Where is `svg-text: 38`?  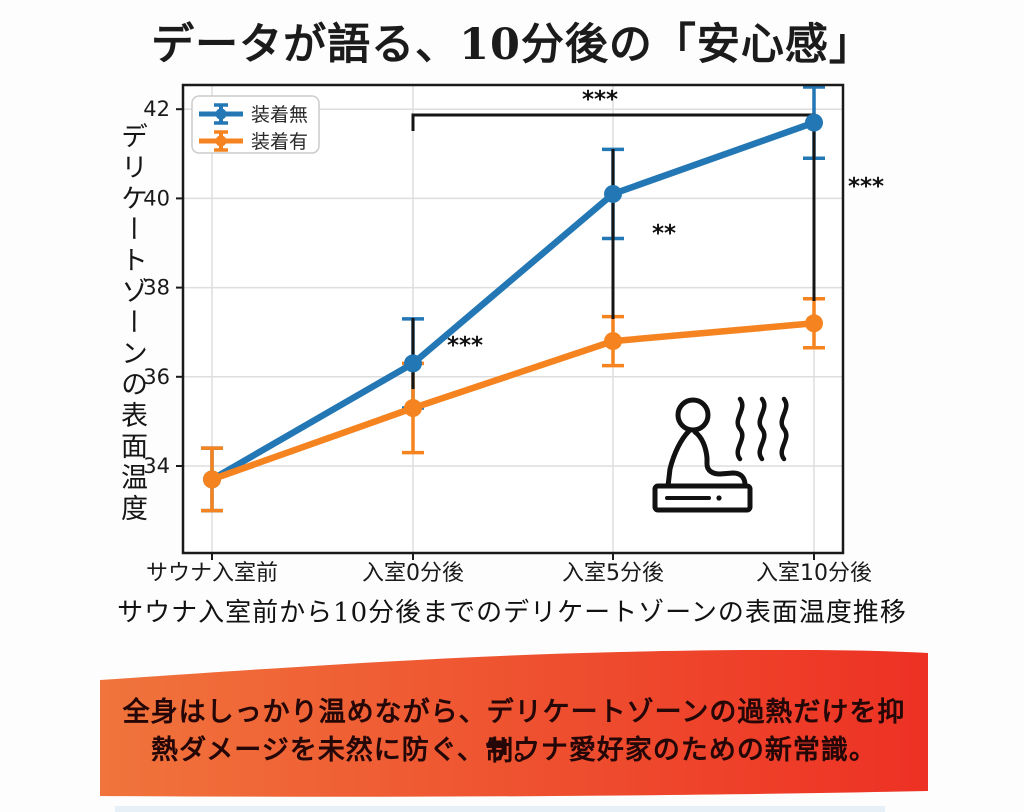
svg-text: 38 is located at coordinates (156, 288).